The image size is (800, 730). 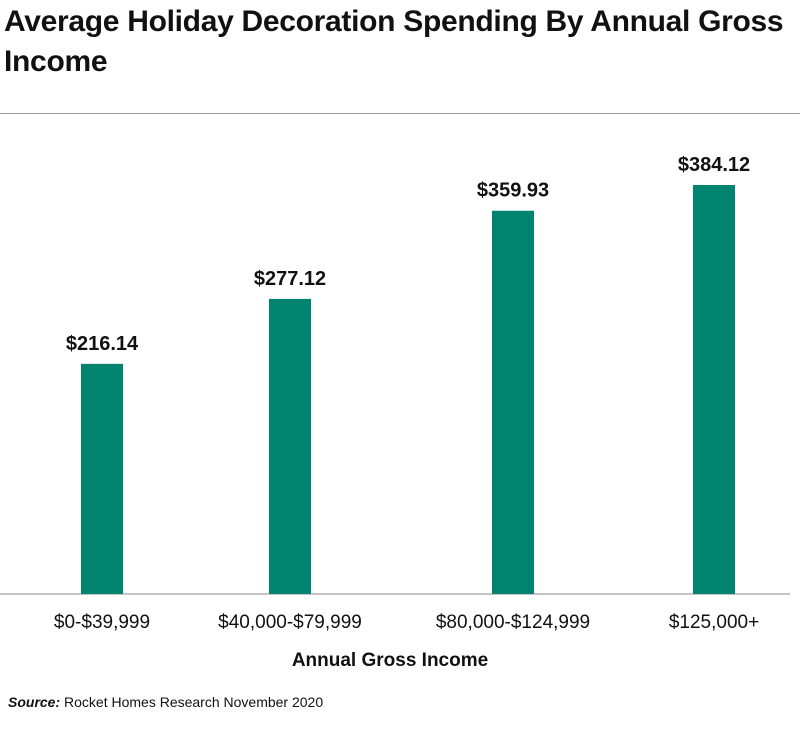 What do you see at coordinates (390, 660) in the screenshot?
I see `x-axis-title: Annual Gross Income` at bounding box center [390, 660].